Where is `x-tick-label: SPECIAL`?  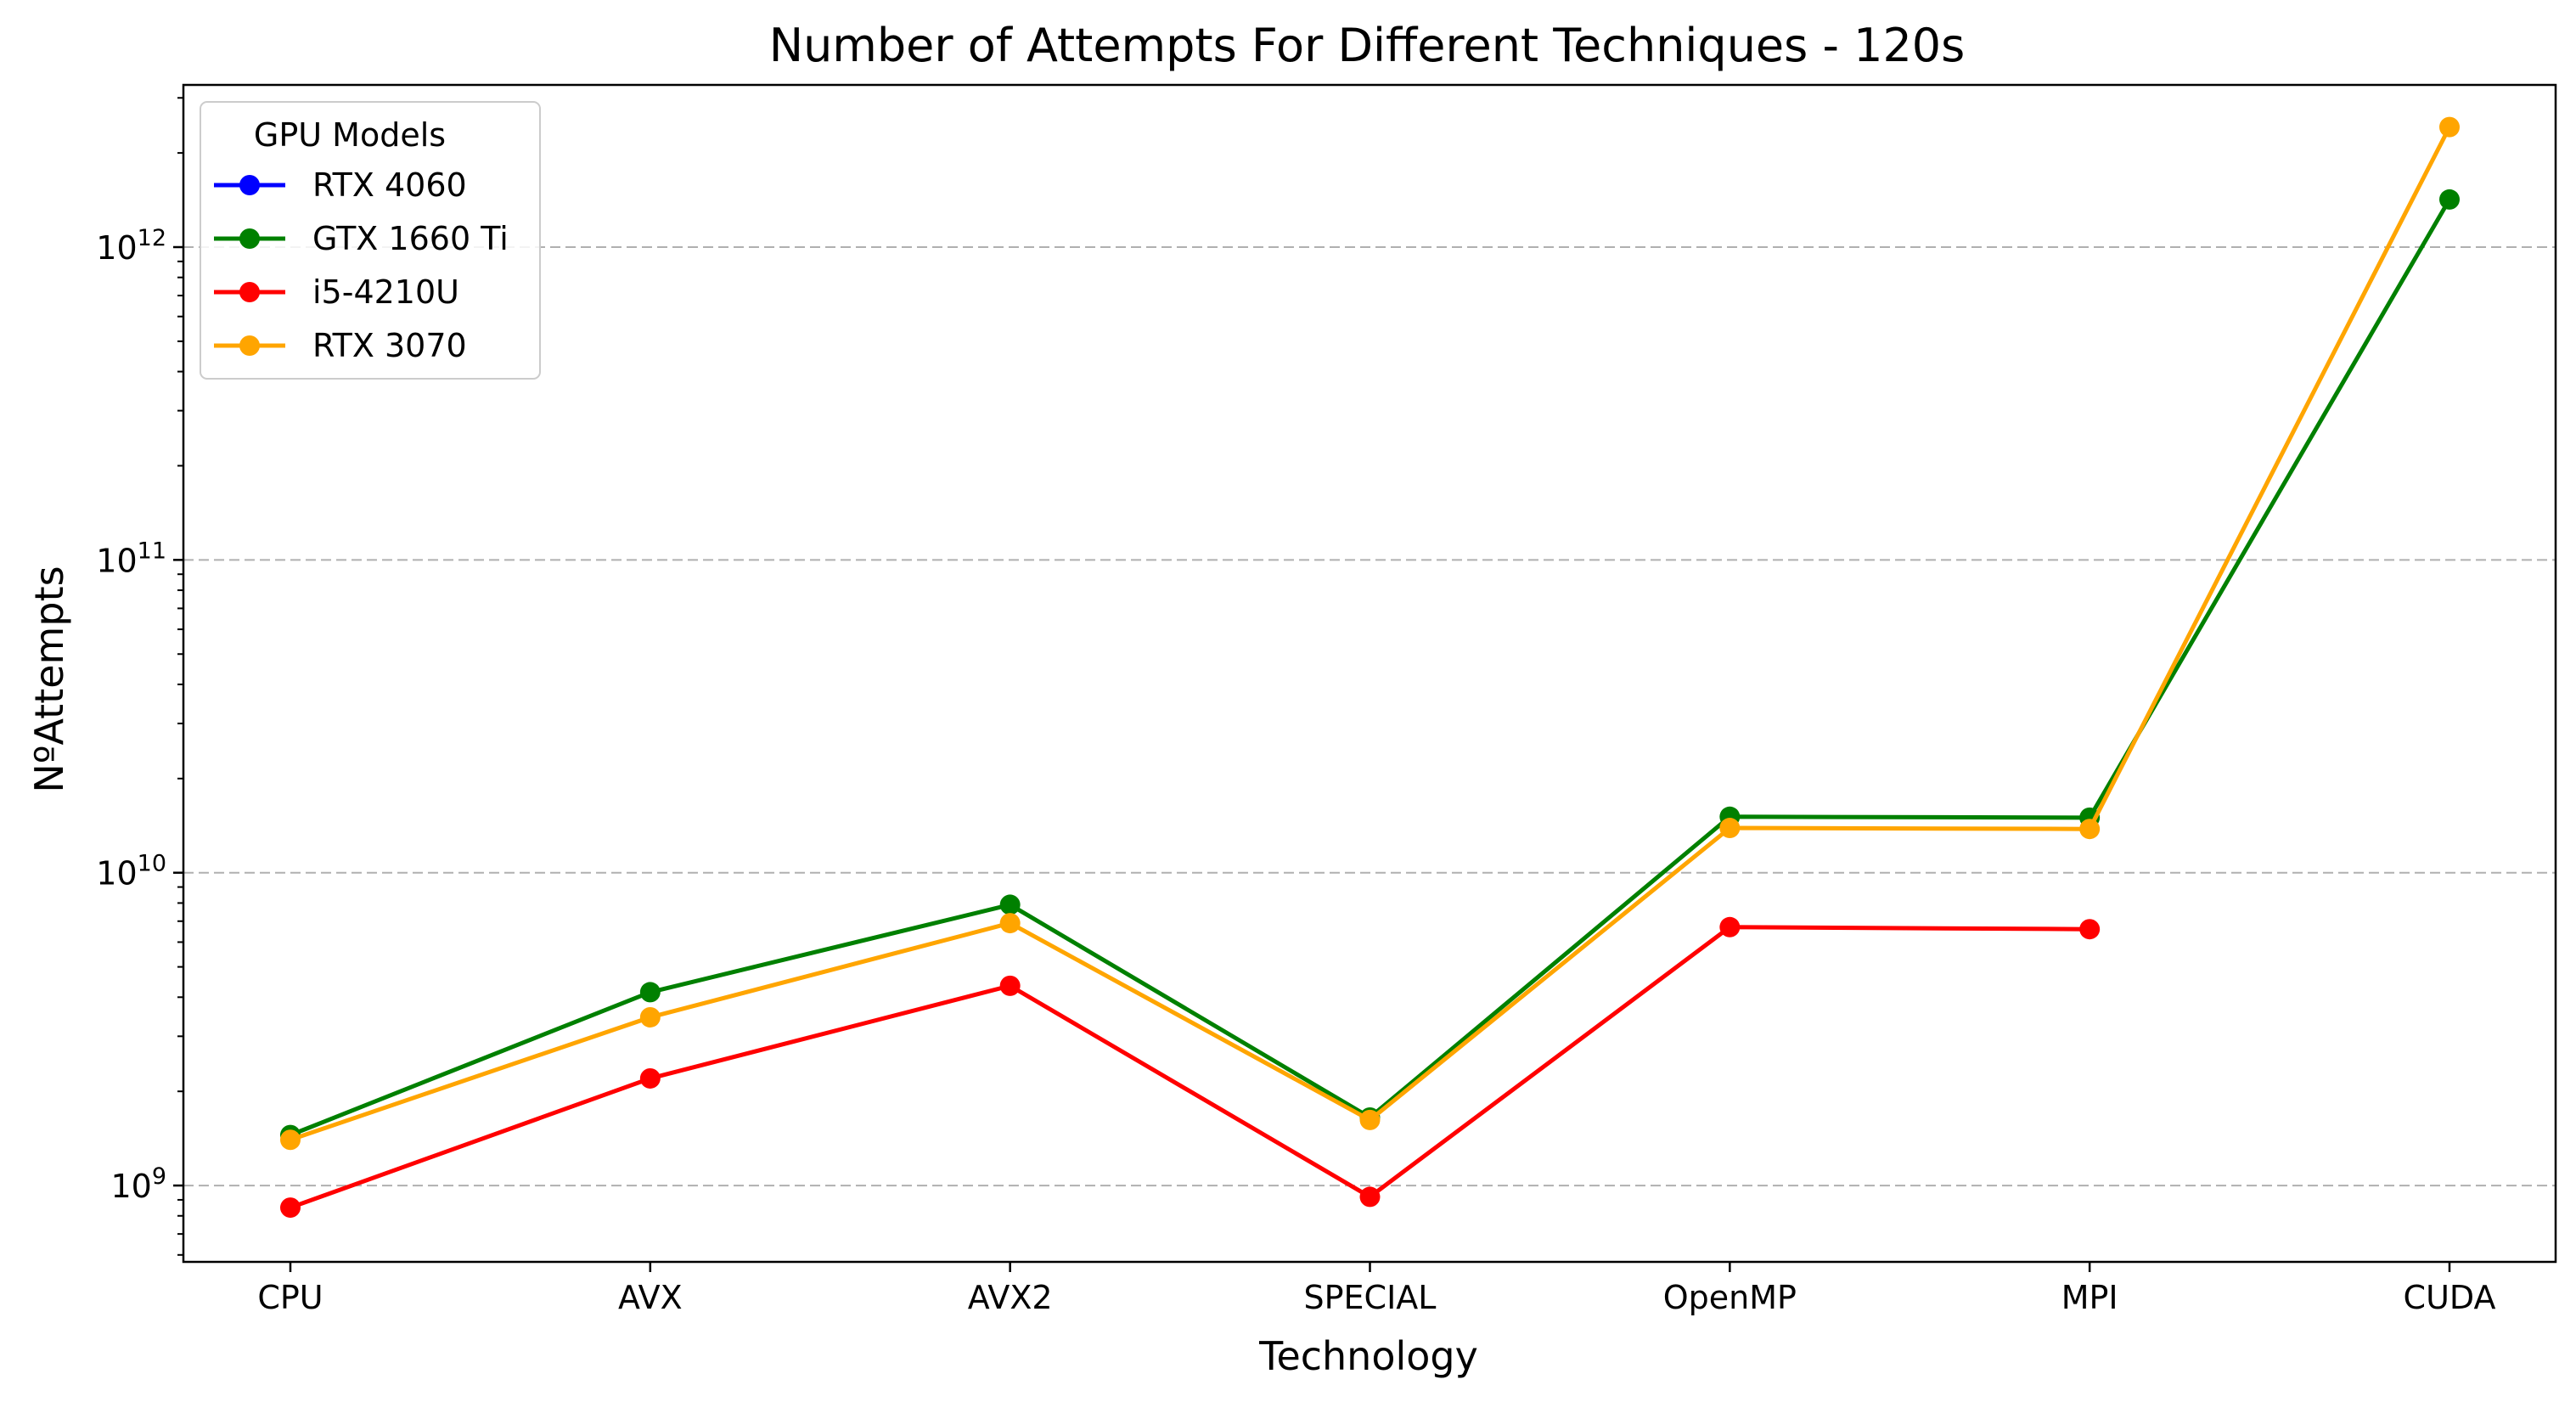
x-tick-label: SPECIAL is located at coordinates (1370, 1297).